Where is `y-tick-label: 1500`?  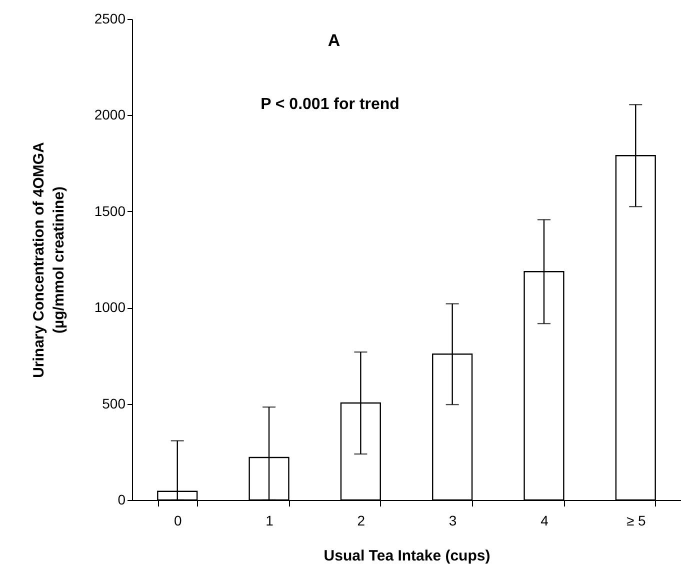 y-tick-label: 1500 is located at coordinates (110, 210).